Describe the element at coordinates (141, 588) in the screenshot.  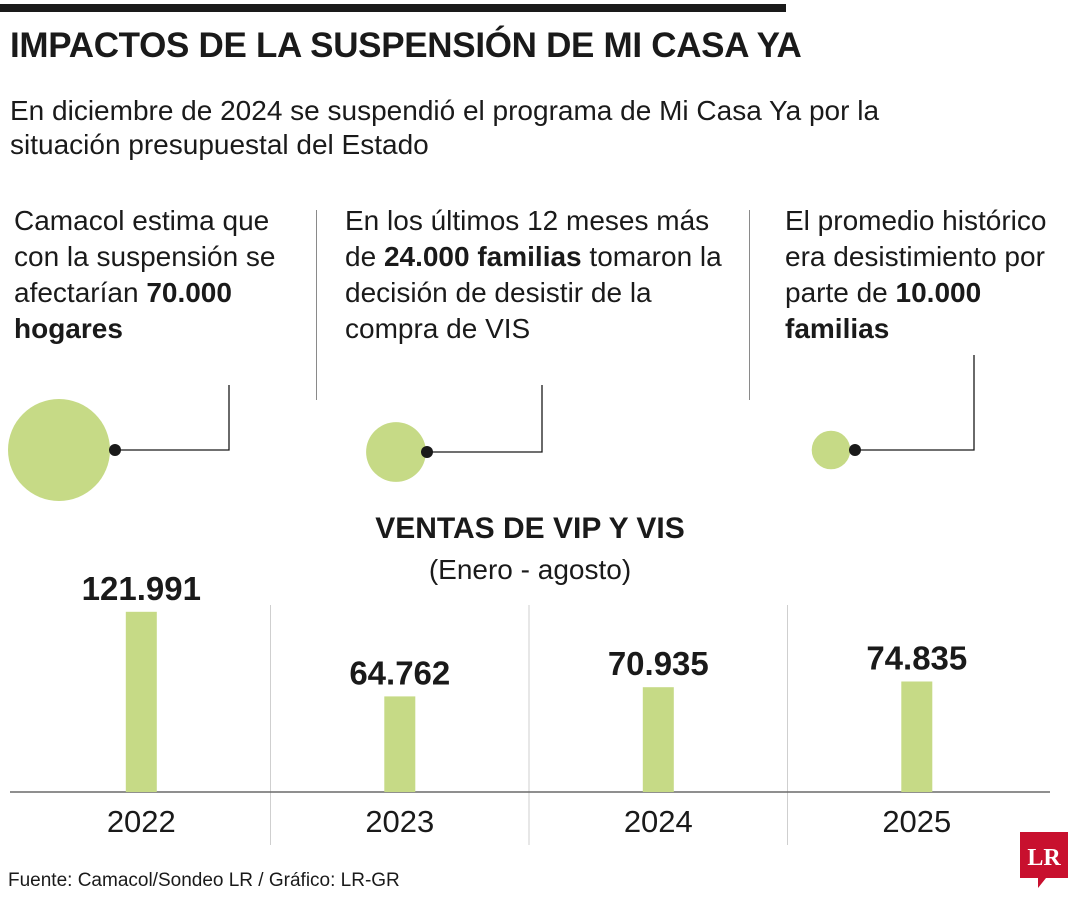
I see `bar-value-label: 121.991` at that location.